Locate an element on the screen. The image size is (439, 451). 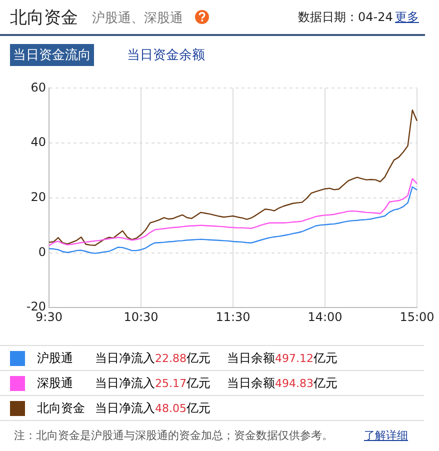
x-tick-label: 9:30 is located at coordinates (49, 317).